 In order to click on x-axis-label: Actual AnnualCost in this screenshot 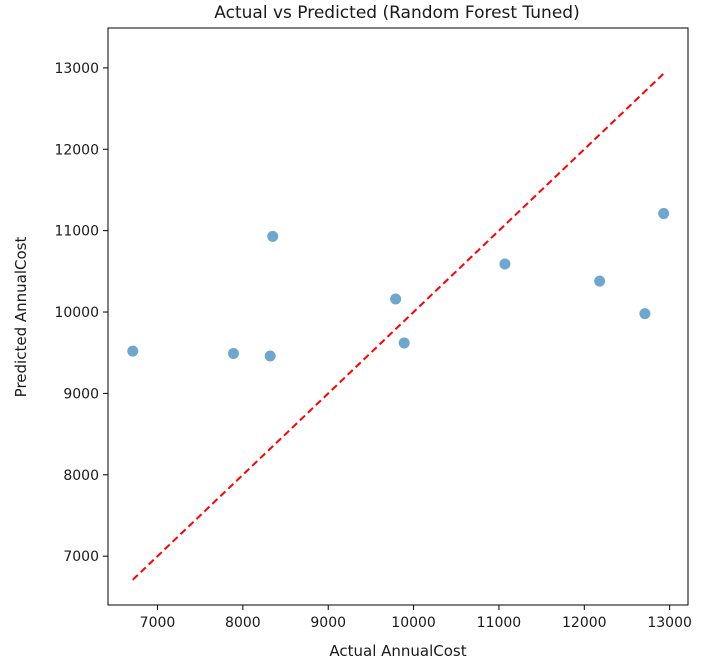, I will do `click(397, 651)`.